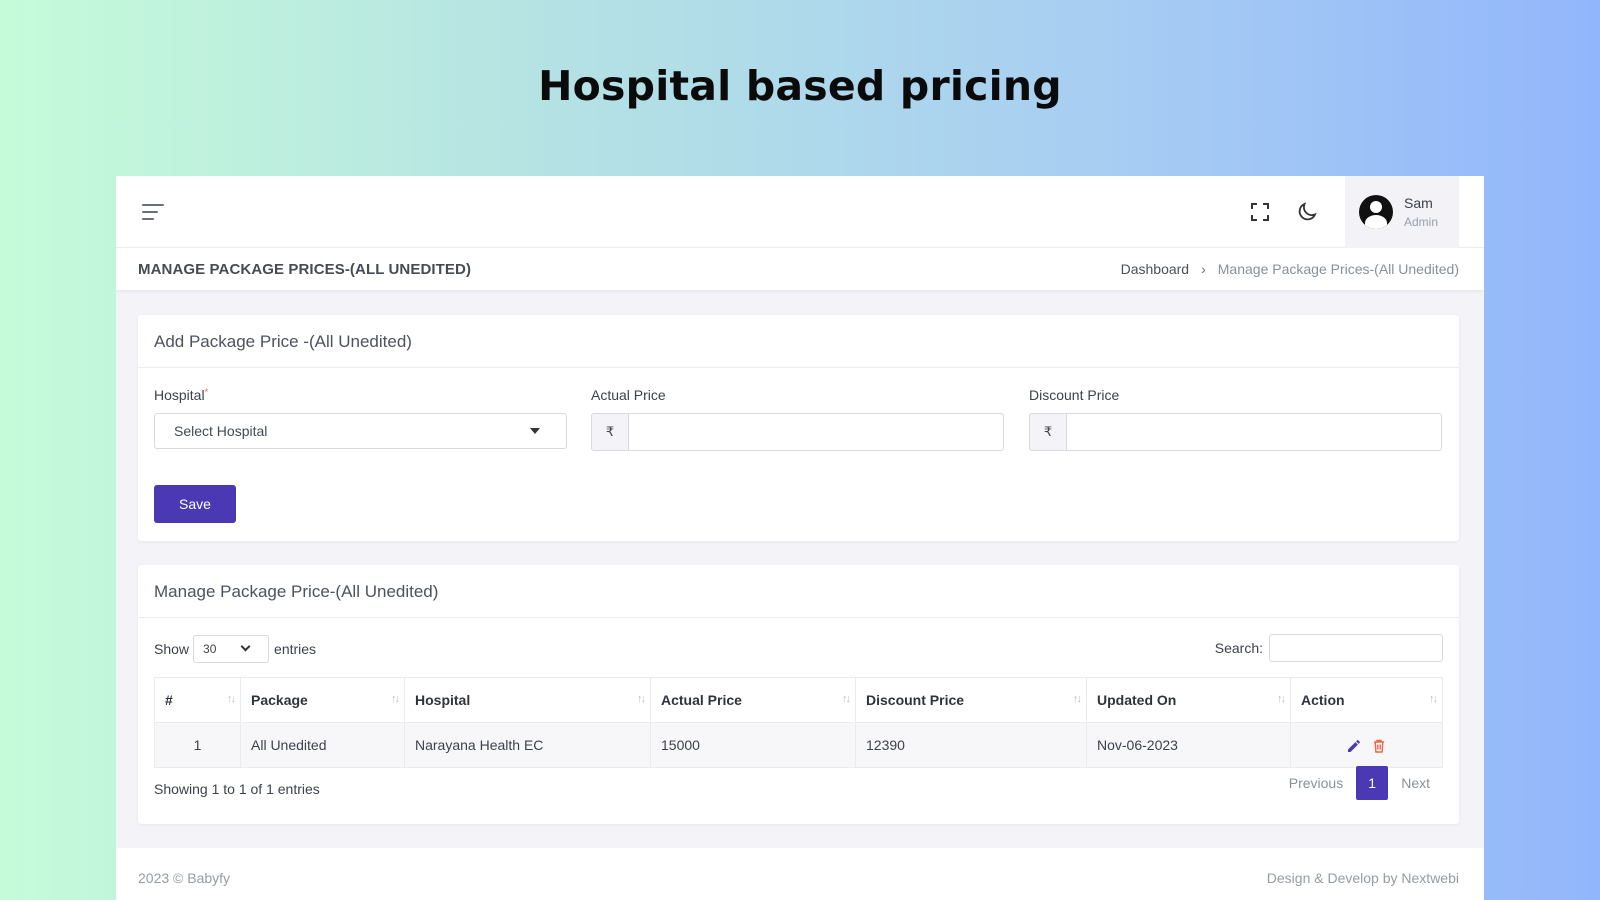 The width and height of the screenshot is (1600, 900). I want to click on hospital-label: Hospital*, so click(181, 395).